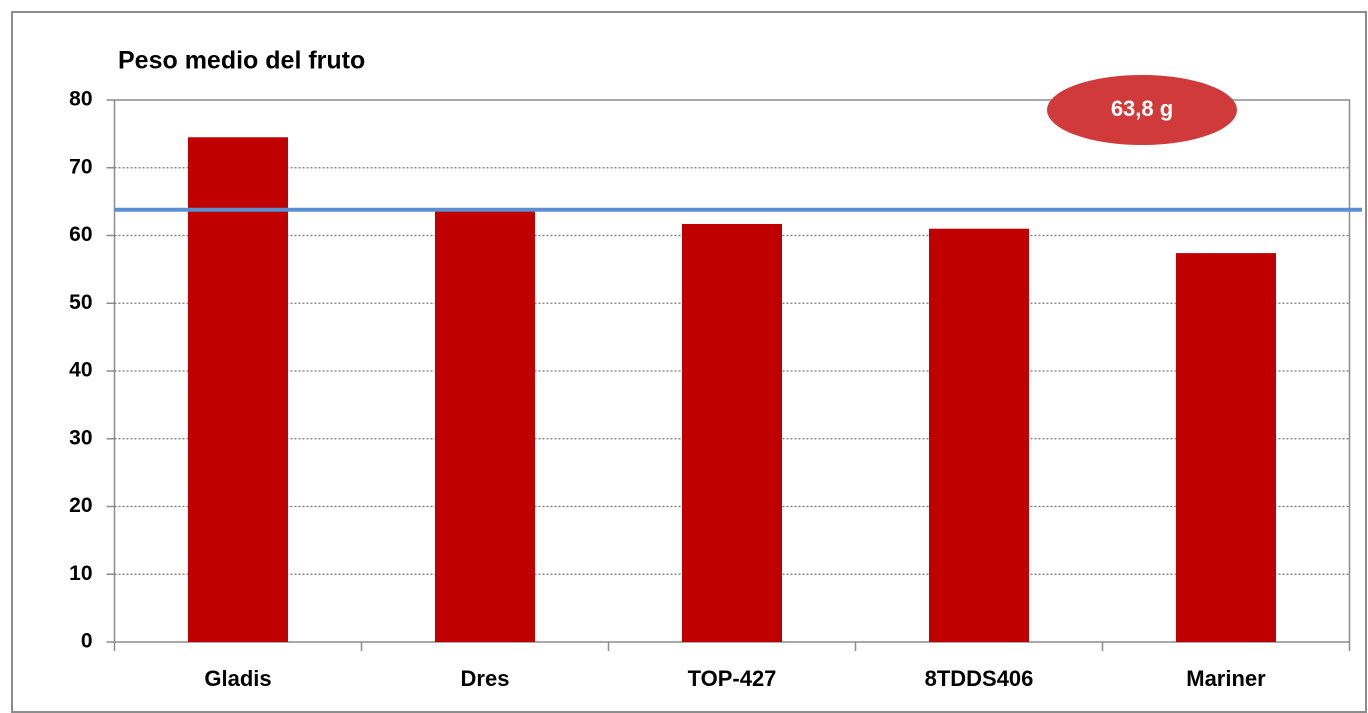  Describe the element at coordinates (80, 505) in the screenshot. I see `y-tick-label: 20` at that location.